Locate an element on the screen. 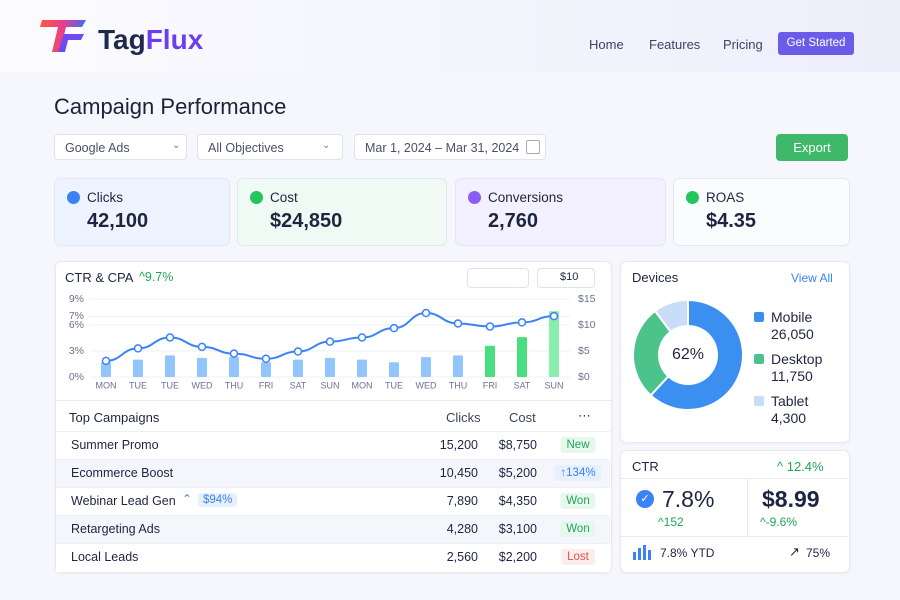 The height and width of the screenshot is (600, 900). y2-tick-label: $10 is located at coordinates (587, 325).